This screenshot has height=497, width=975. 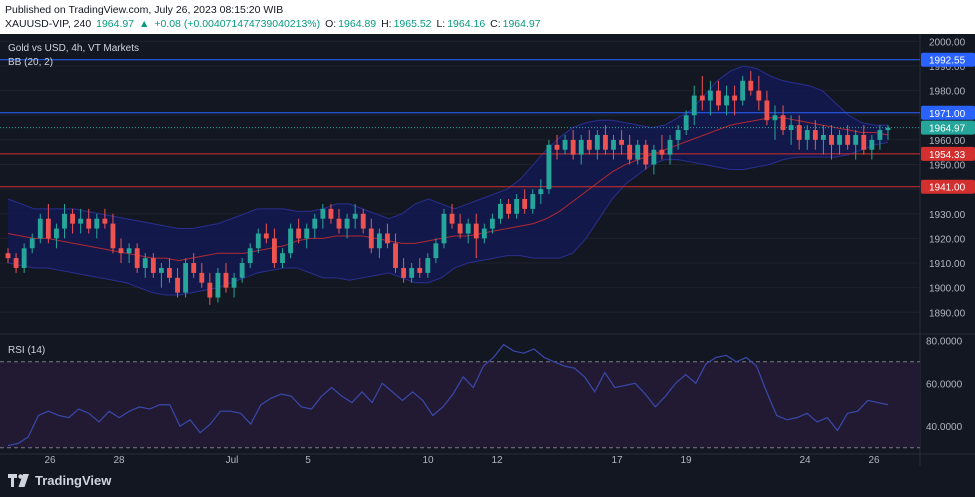 What do you see at coordinates (73, 480) in the screenshot?
I see `tradingview-brand: TradingView` at bounding box center [73, 480].